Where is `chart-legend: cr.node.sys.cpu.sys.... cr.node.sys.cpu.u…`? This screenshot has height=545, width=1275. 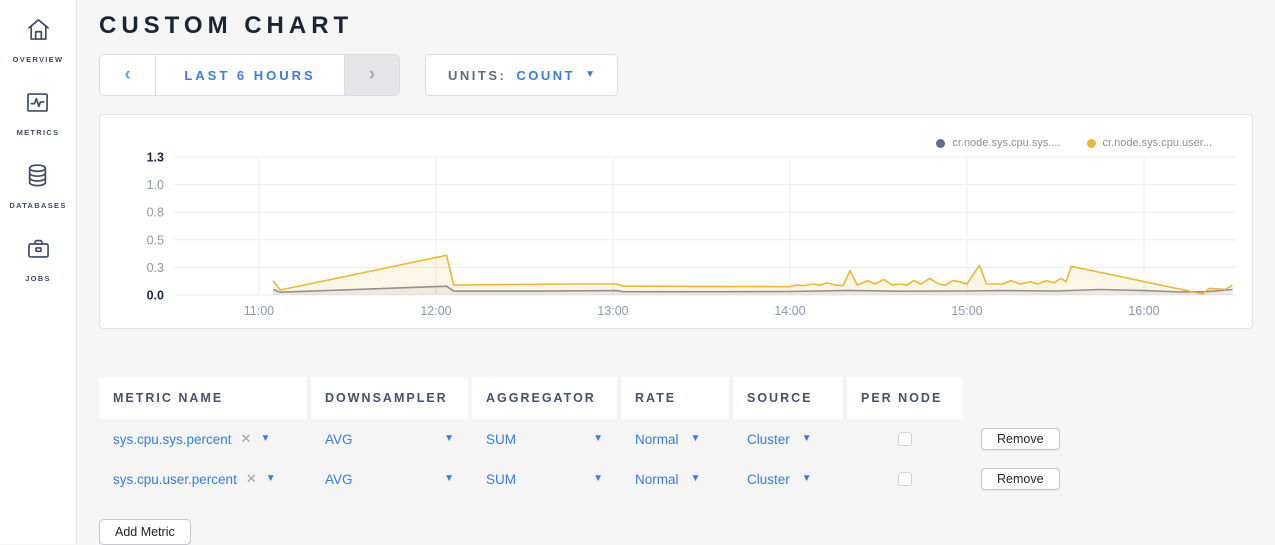 chart-legend: cr.node.sys.cpu.sys.... cr.node.sys.cpu.u… is located at coordinates (1074, 143).